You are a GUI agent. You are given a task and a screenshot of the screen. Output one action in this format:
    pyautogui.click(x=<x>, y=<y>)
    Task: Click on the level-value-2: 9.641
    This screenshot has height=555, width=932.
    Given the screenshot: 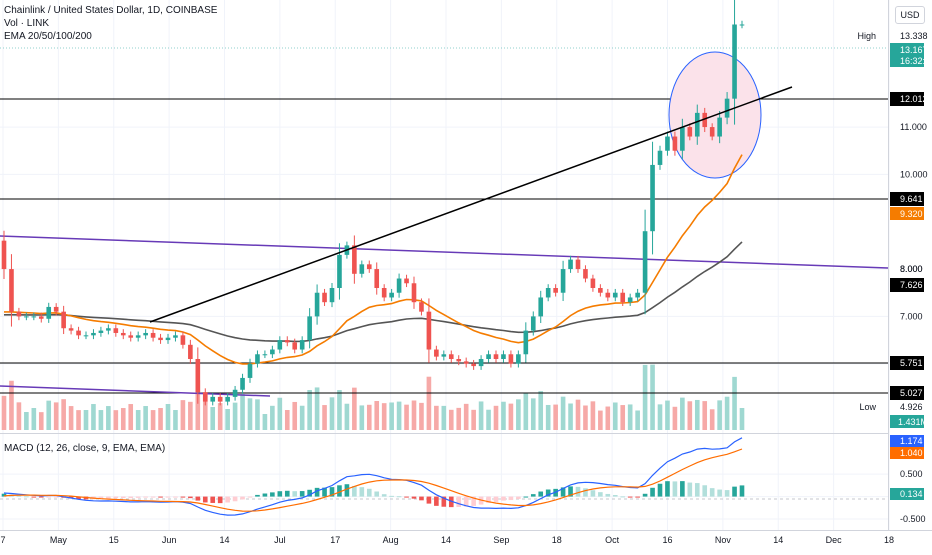 What is the action you would take?
    pyautogui.click(x=911, y=199)
    